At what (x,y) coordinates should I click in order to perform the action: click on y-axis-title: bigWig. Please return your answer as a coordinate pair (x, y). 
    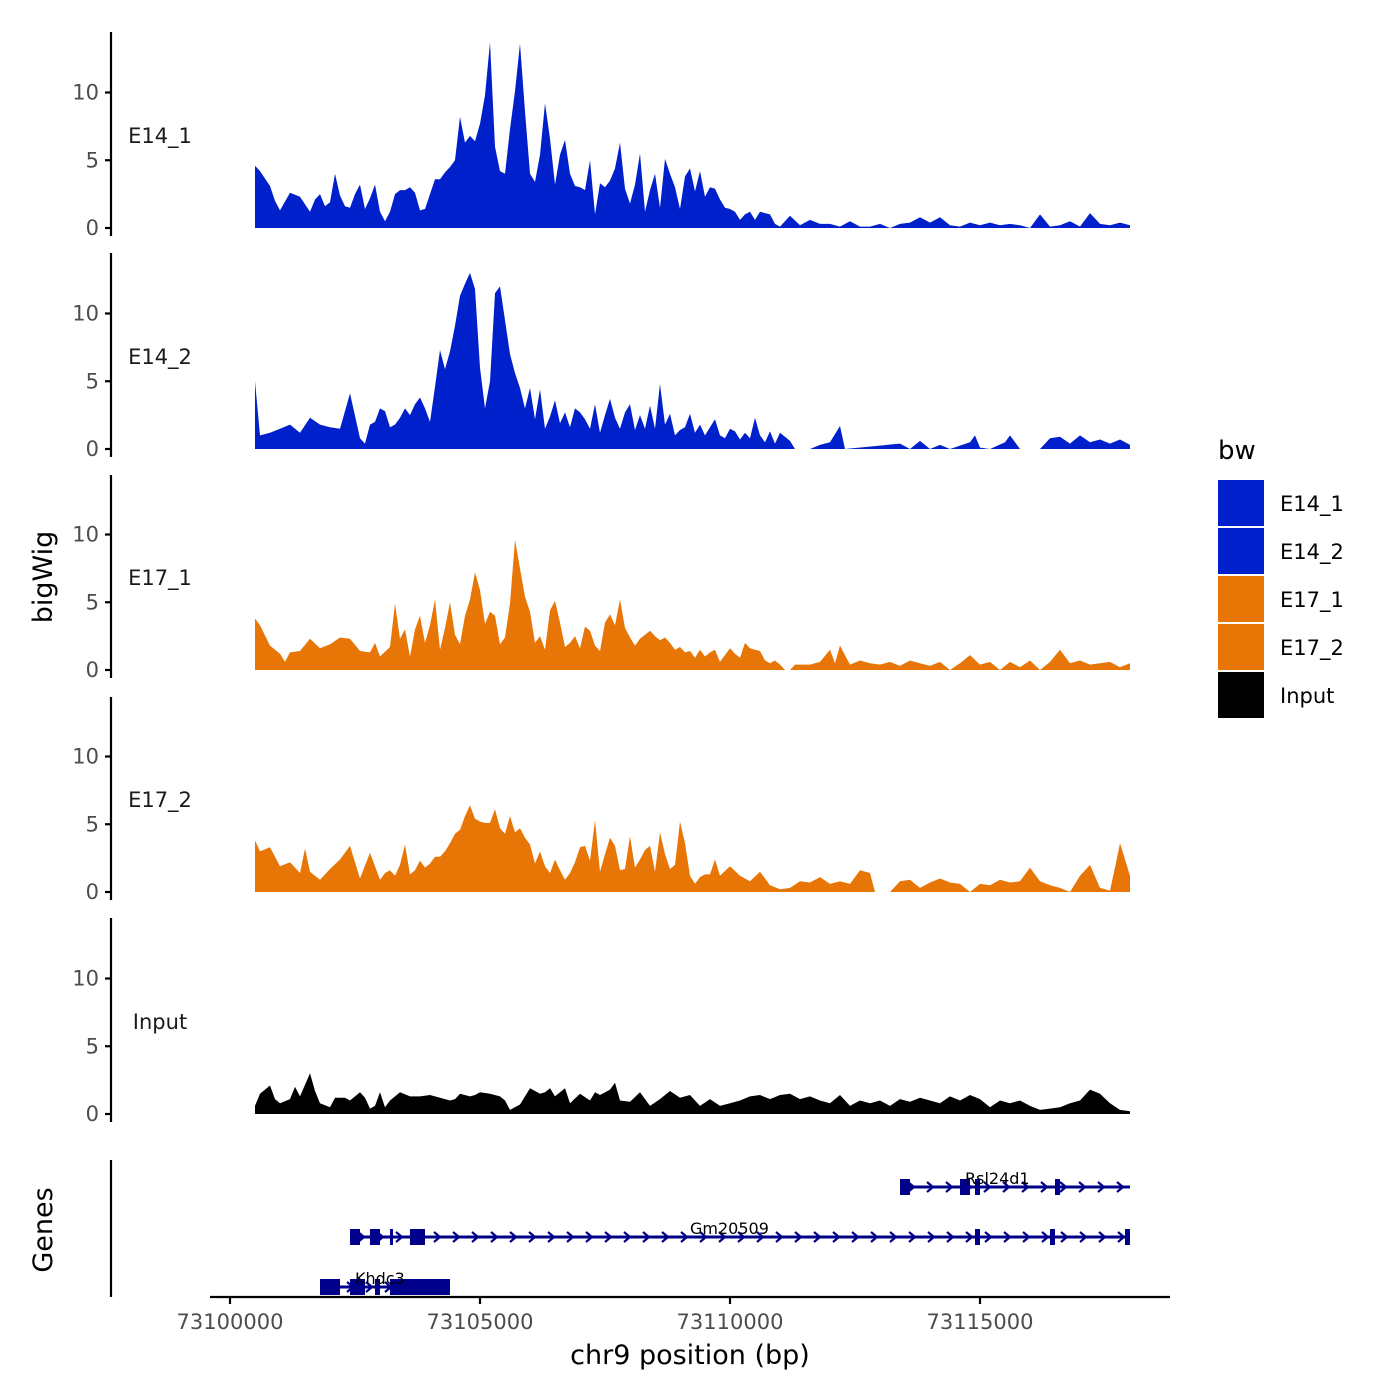
    Looking at the image, I should click on (43, 577).